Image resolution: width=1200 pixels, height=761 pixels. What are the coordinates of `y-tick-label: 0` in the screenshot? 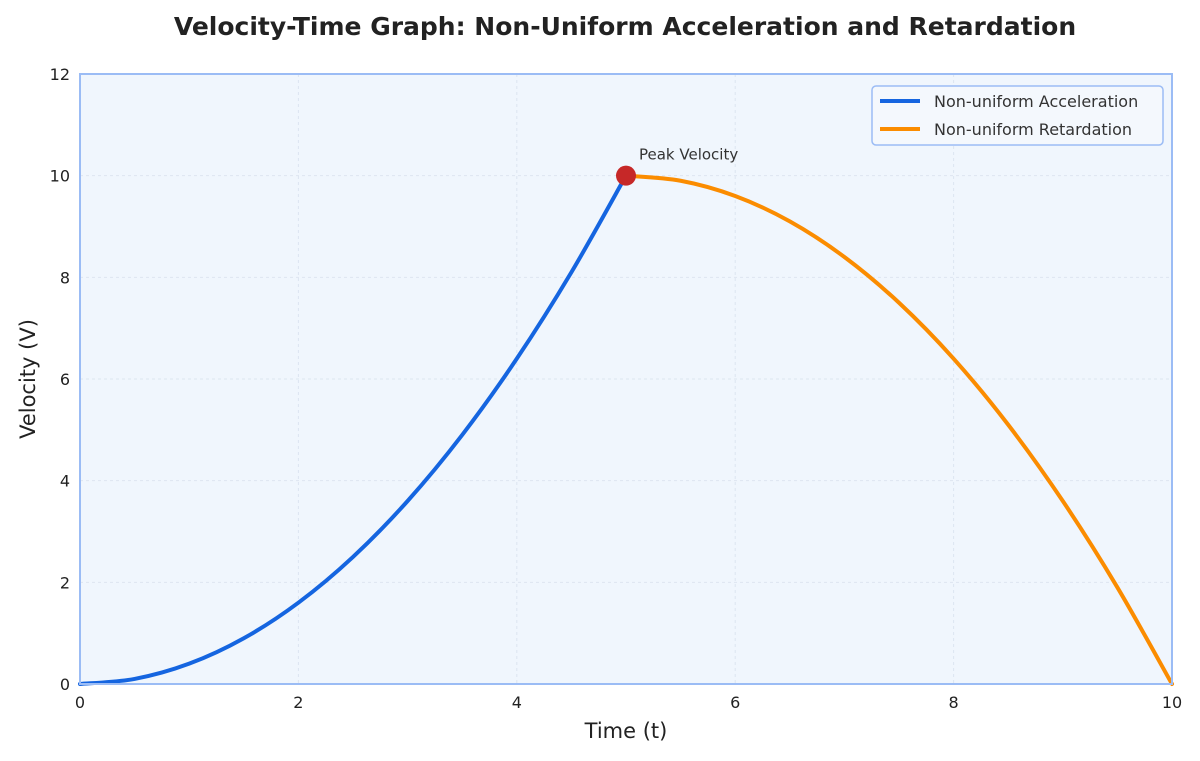 It's located at (65, 684).